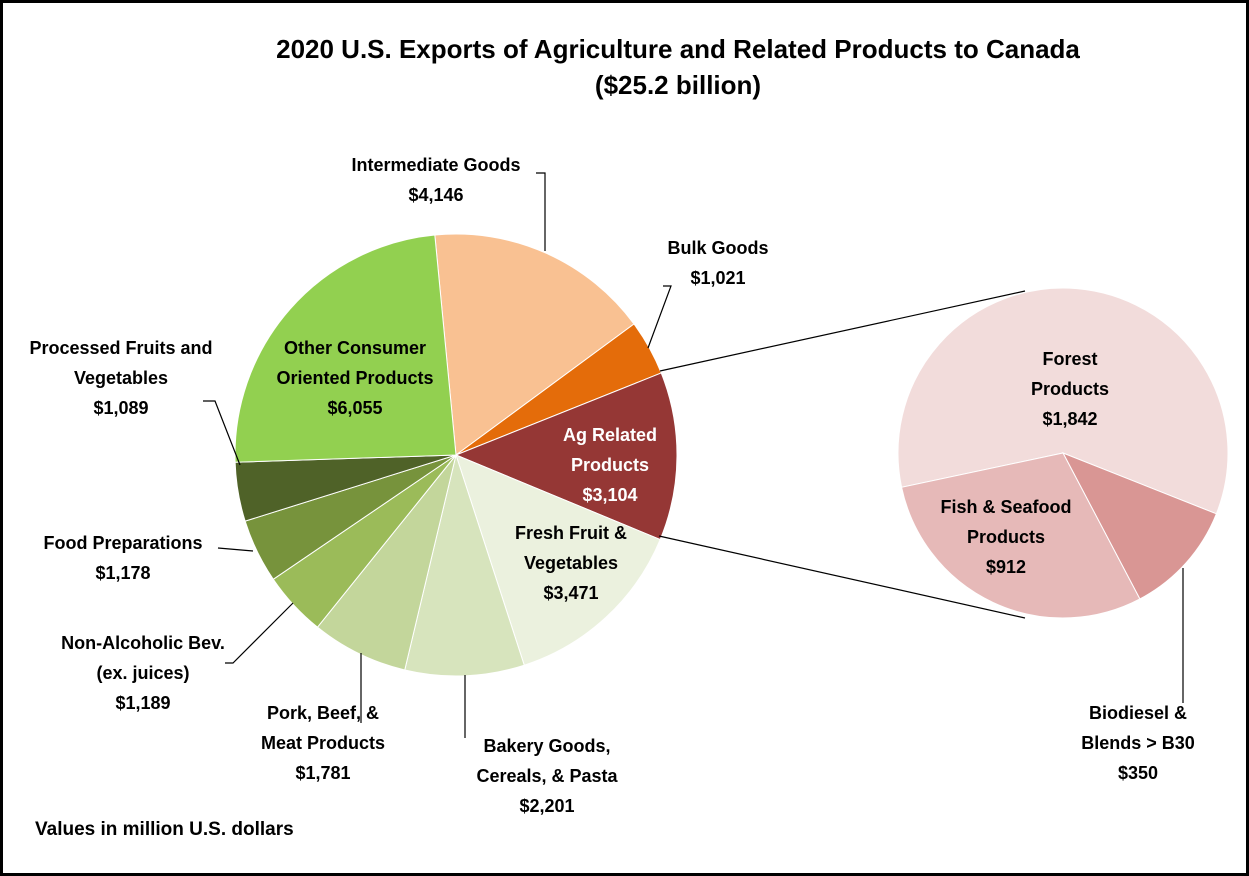 The height and width of the screenshot is (876, 1249). Describe the element at coordinates (123, 573) in the screenshot. I see `value-label: $1,178` at that location.